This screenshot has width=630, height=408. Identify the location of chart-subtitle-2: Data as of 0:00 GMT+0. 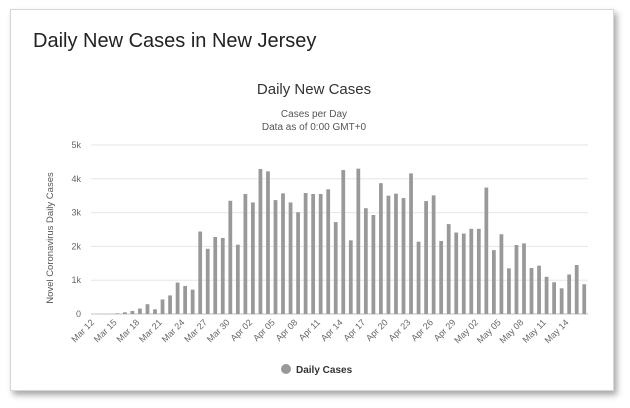
(314, 127).